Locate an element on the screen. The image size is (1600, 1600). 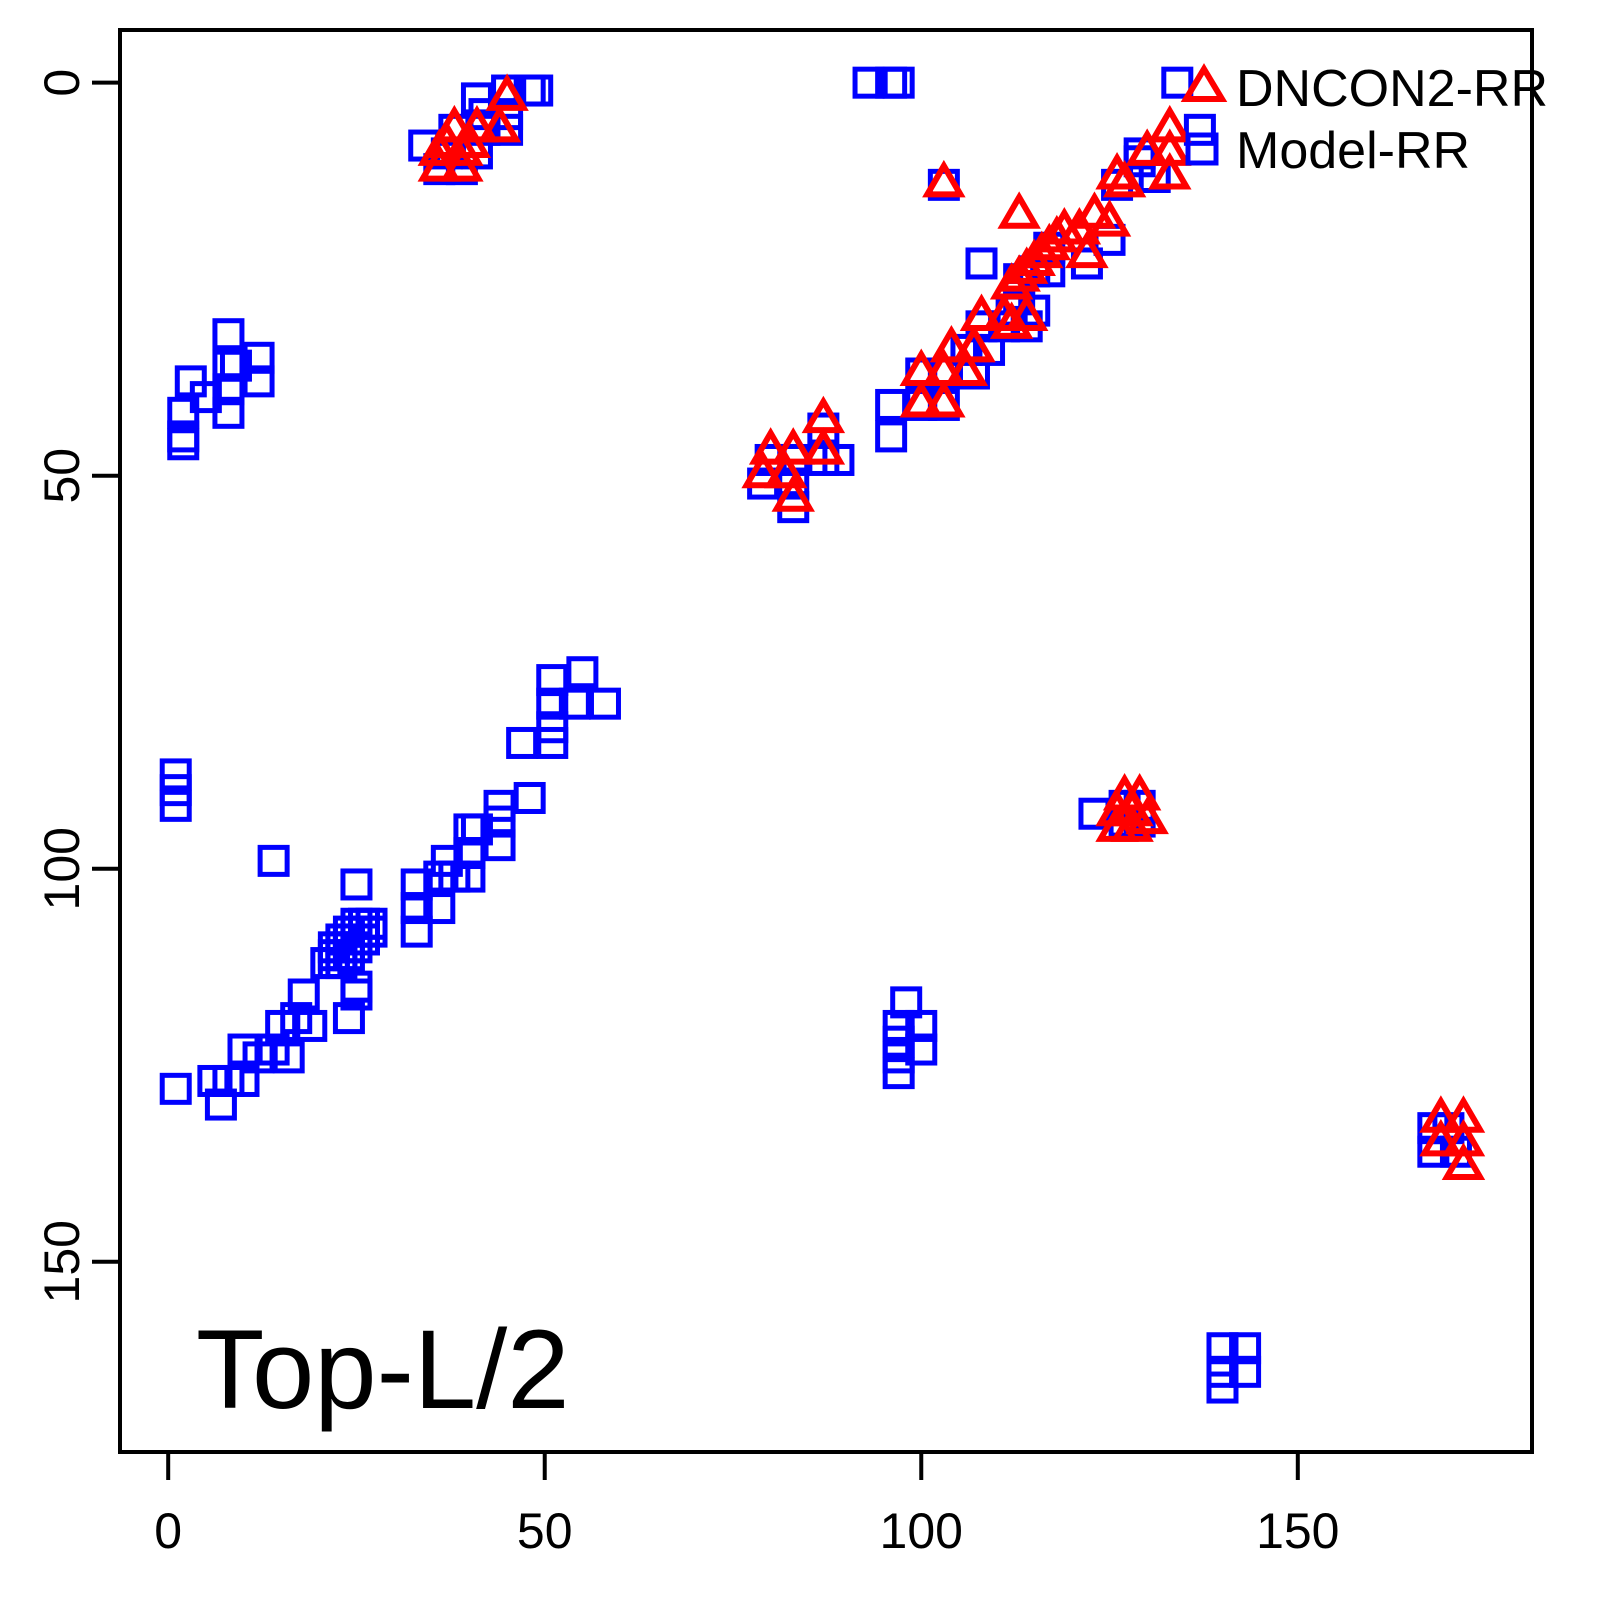
annotation-top-l2: Top-L/2 is located at coordinates (383, 1369).